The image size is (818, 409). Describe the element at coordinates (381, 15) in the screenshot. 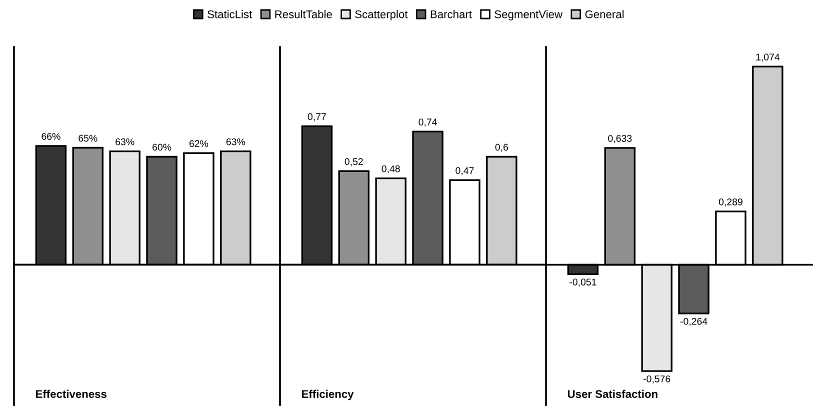

I see `legend-label: Scatterplot` at that location.